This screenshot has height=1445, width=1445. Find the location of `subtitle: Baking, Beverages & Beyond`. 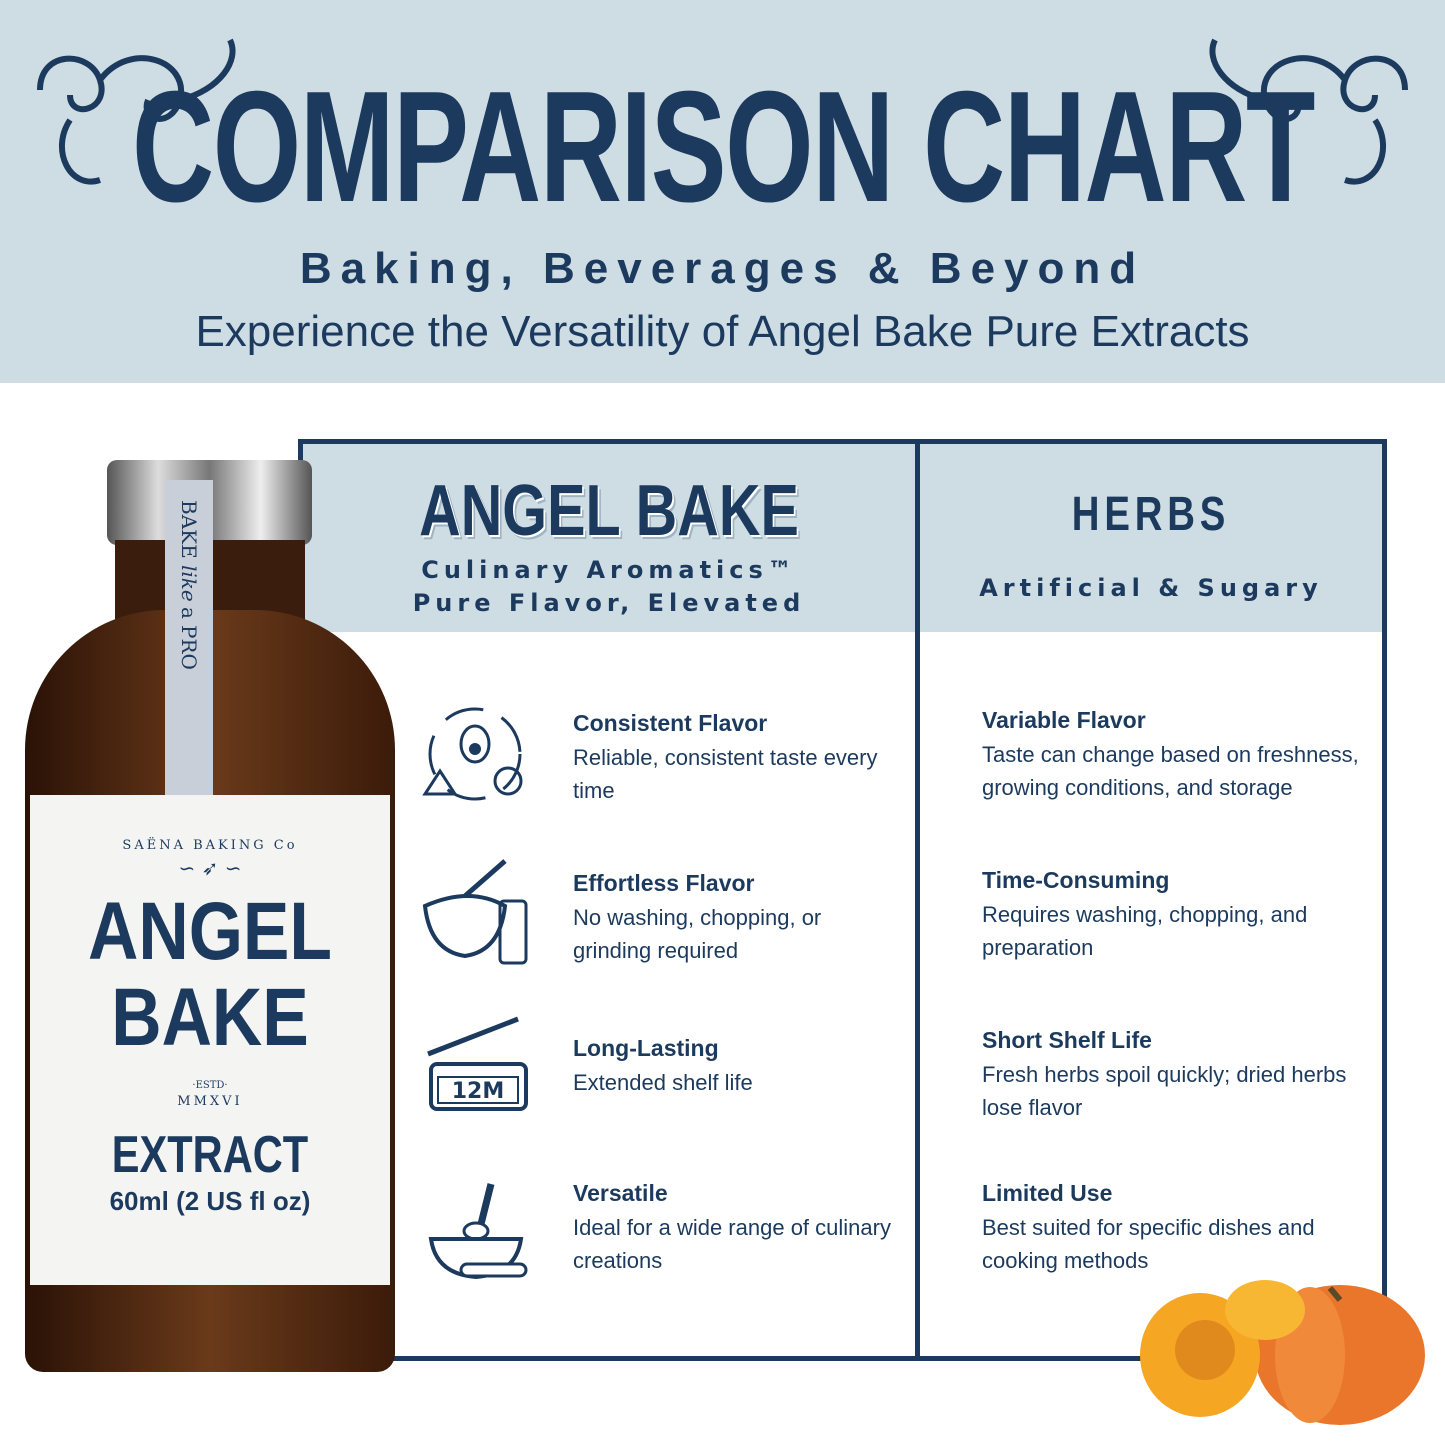

subtitle: Baking, Beverages & Beyond is located at coordinates (722, 268).